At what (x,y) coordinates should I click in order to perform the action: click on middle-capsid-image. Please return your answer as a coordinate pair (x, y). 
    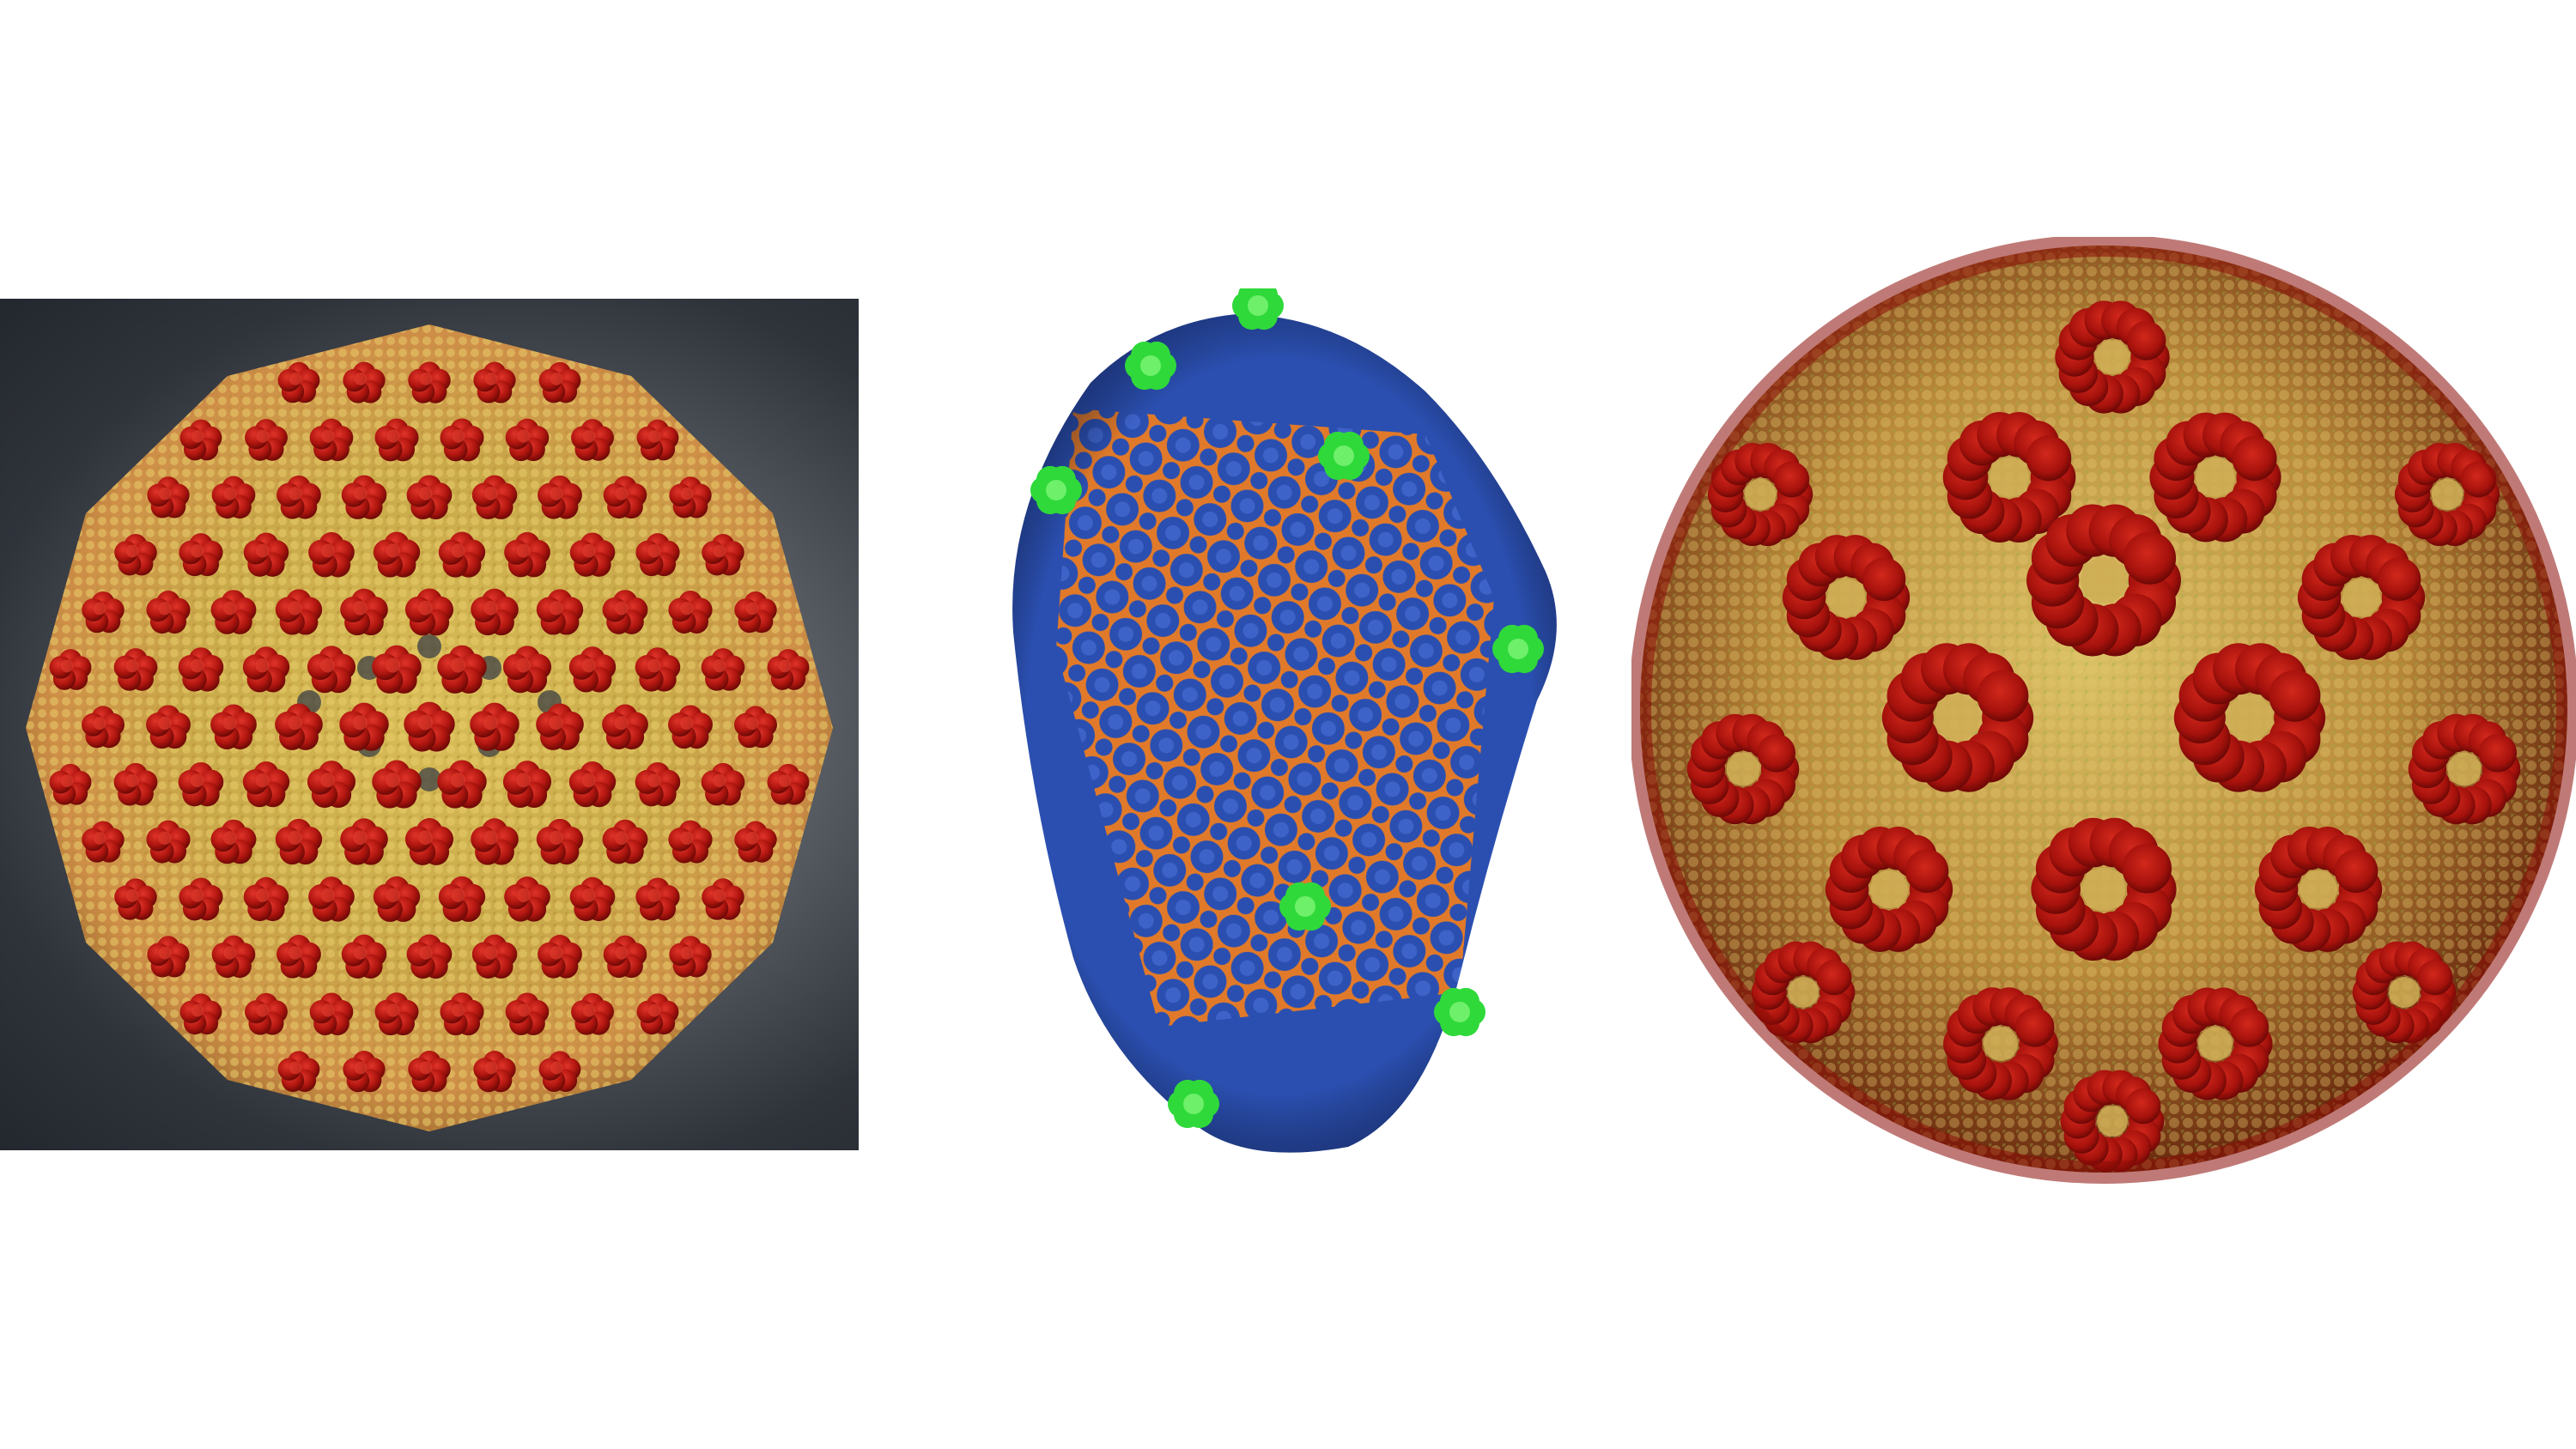
    Looking at the image, I should click on (1279, 726).